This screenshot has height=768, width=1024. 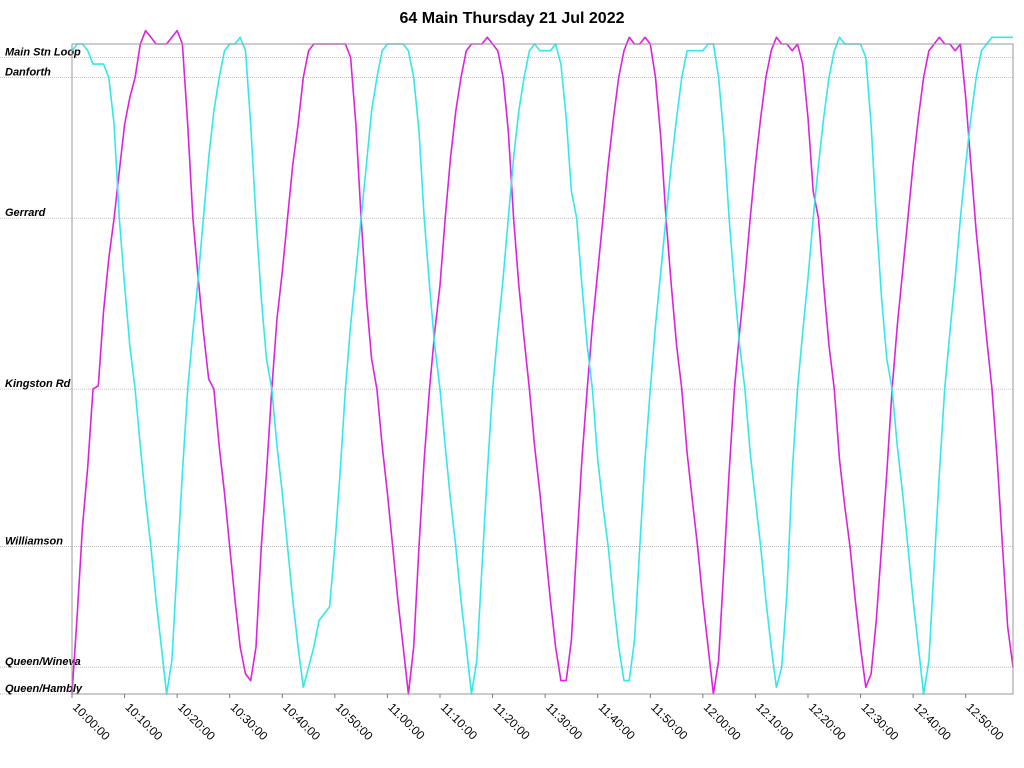 I want to click on y-label-queen-hambly: Queen/Hambly, so click(x=44, y=689).